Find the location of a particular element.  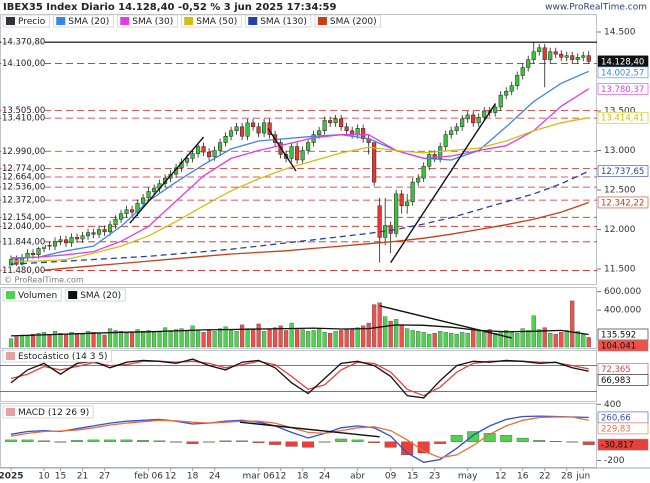

x-tick-label: 23 is located at coordinates (434, 477).